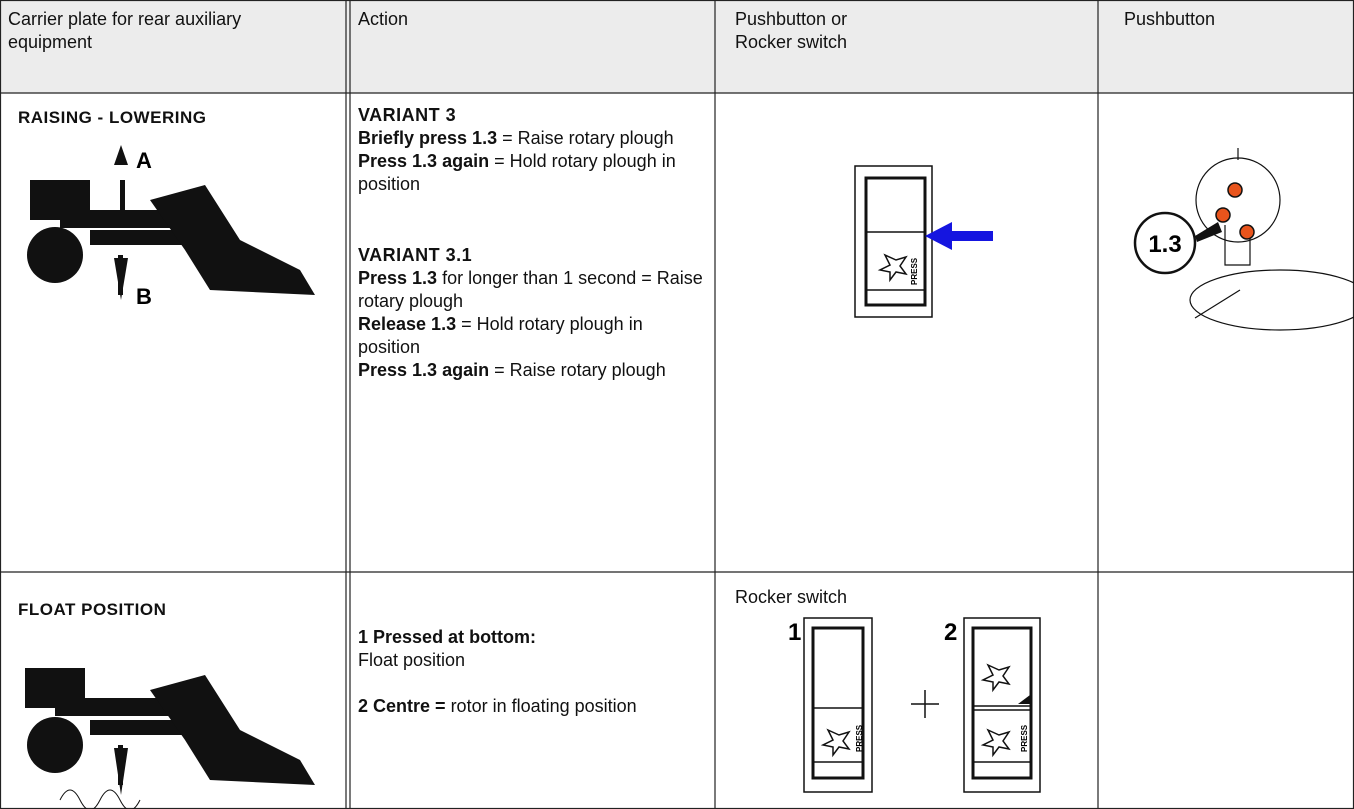  What do you see at coordinates (407, 115) in the screenshot?
I see `variant-heading: VARIANT 3` at bounding box center [407, 115].